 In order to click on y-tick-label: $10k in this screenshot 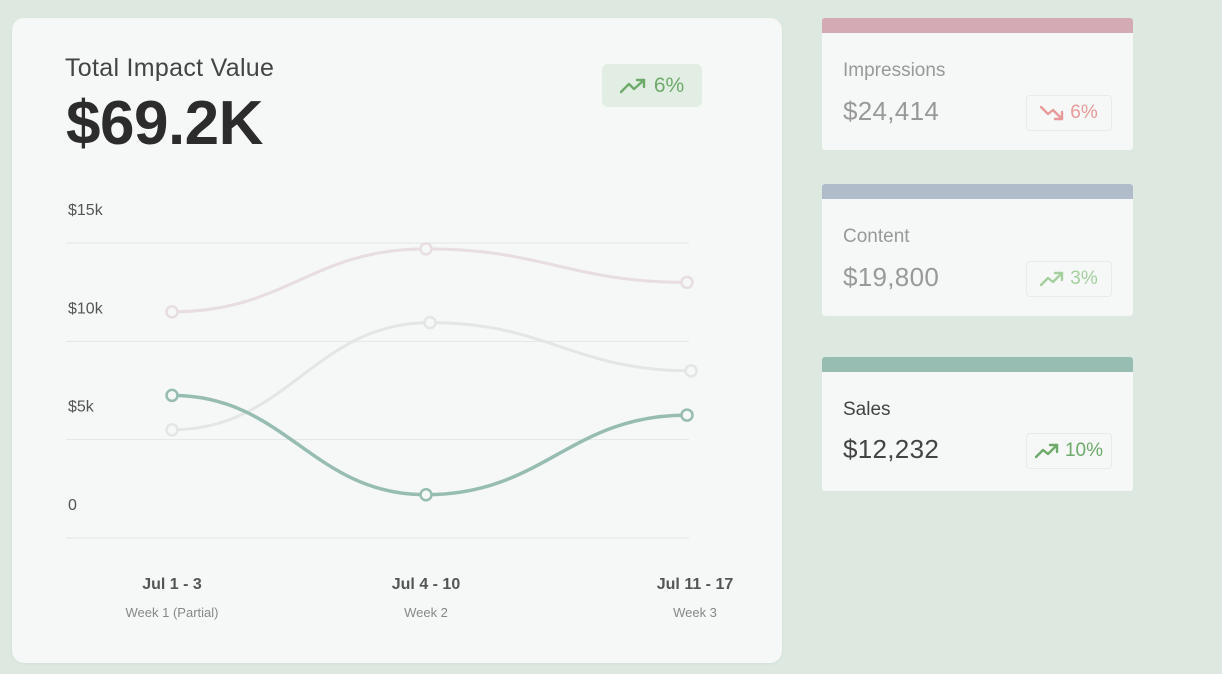, I will do `click(86, 308)`.